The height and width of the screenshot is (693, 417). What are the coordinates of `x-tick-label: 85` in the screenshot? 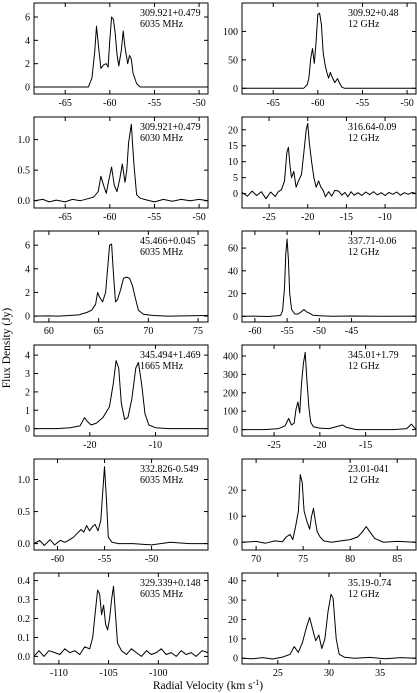 It's located at (397, 559).